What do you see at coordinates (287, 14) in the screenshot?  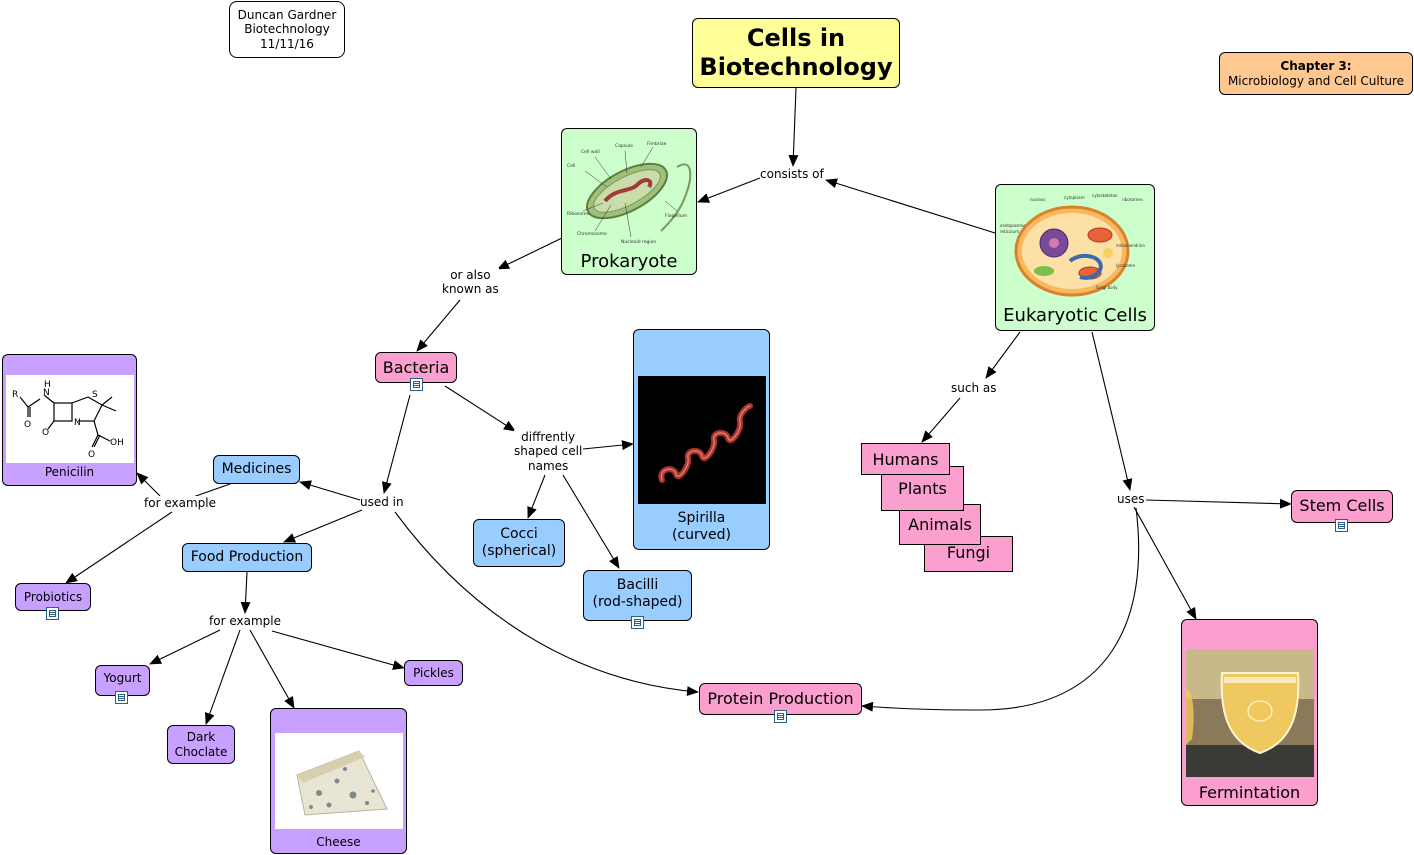 I see `author-name: Duncan Gardner` at bounding box center [287, 14].